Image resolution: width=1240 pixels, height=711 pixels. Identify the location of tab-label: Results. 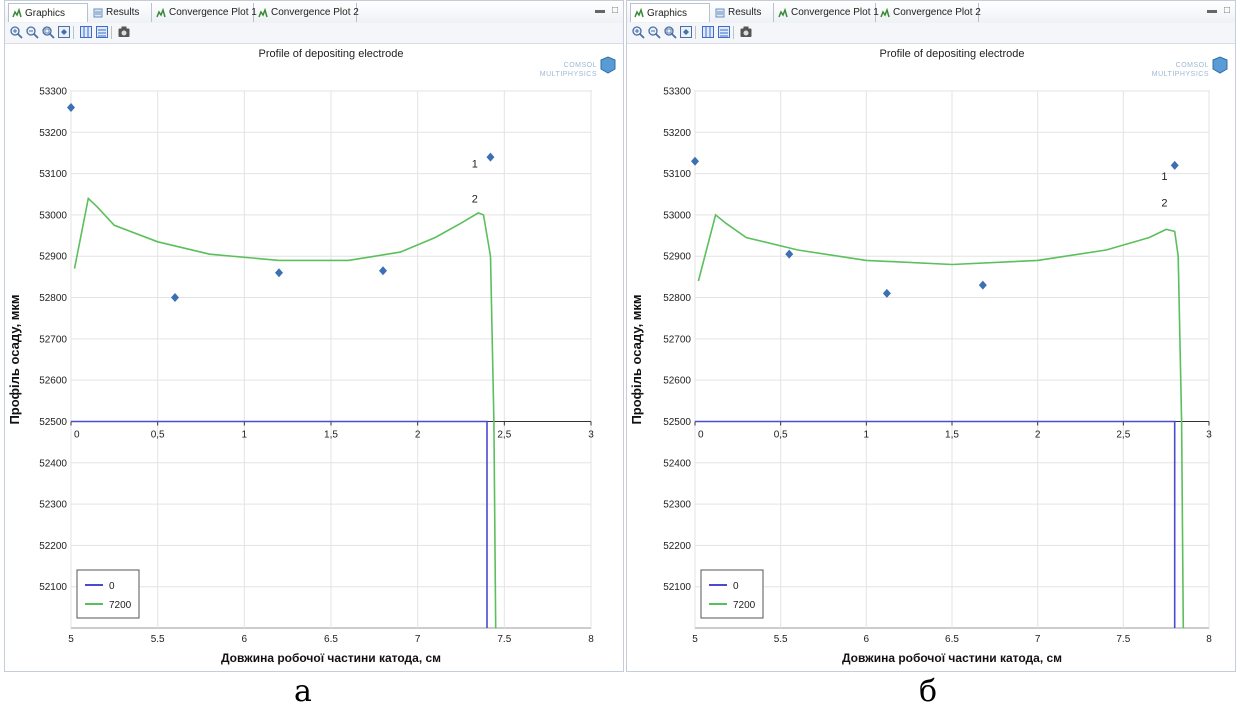
(123, 12).